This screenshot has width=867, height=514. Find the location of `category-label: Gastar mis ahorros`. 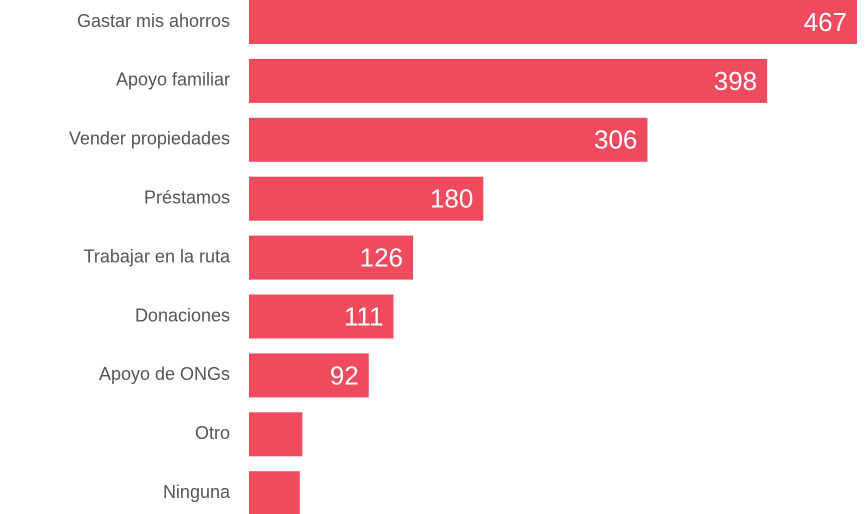

category-label: Gastar mis ahorros is located at coordinates (153, 21).